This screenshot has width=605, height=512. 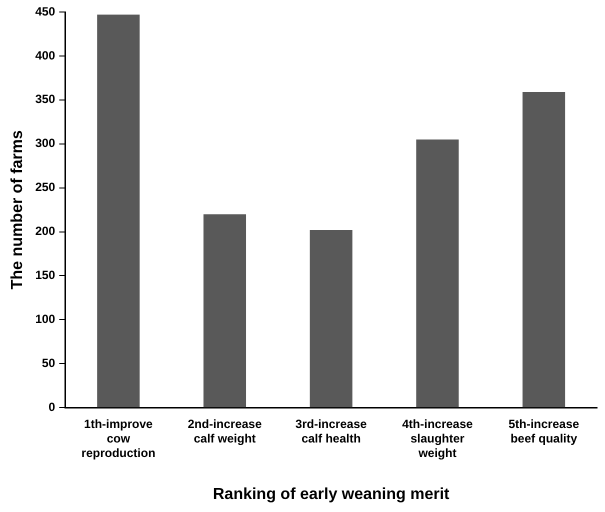 What do you see at coordinates (45, 11) in the screenshot?
I see `y-tick-label: 450` at bounding box center [45, 11].